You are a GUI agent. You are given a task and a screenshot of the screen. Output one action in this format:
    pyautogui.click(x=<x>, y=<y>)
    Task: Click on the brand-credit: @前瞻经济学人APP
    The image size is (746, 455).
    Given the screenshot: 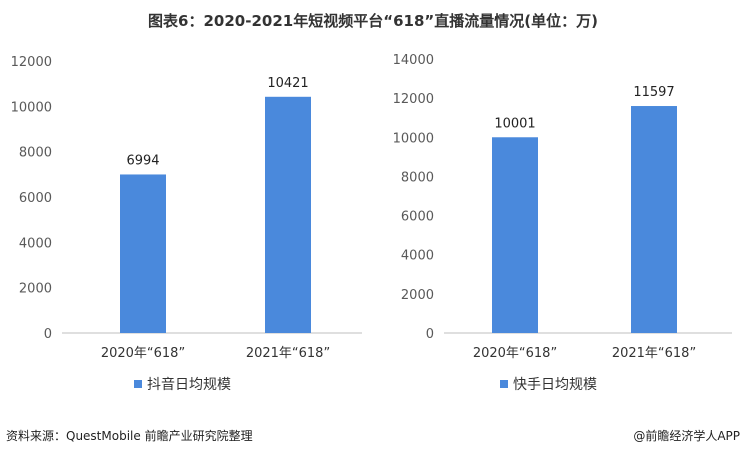 What is the action you would take?
    pyautogui.click(x=686, y=436)
    